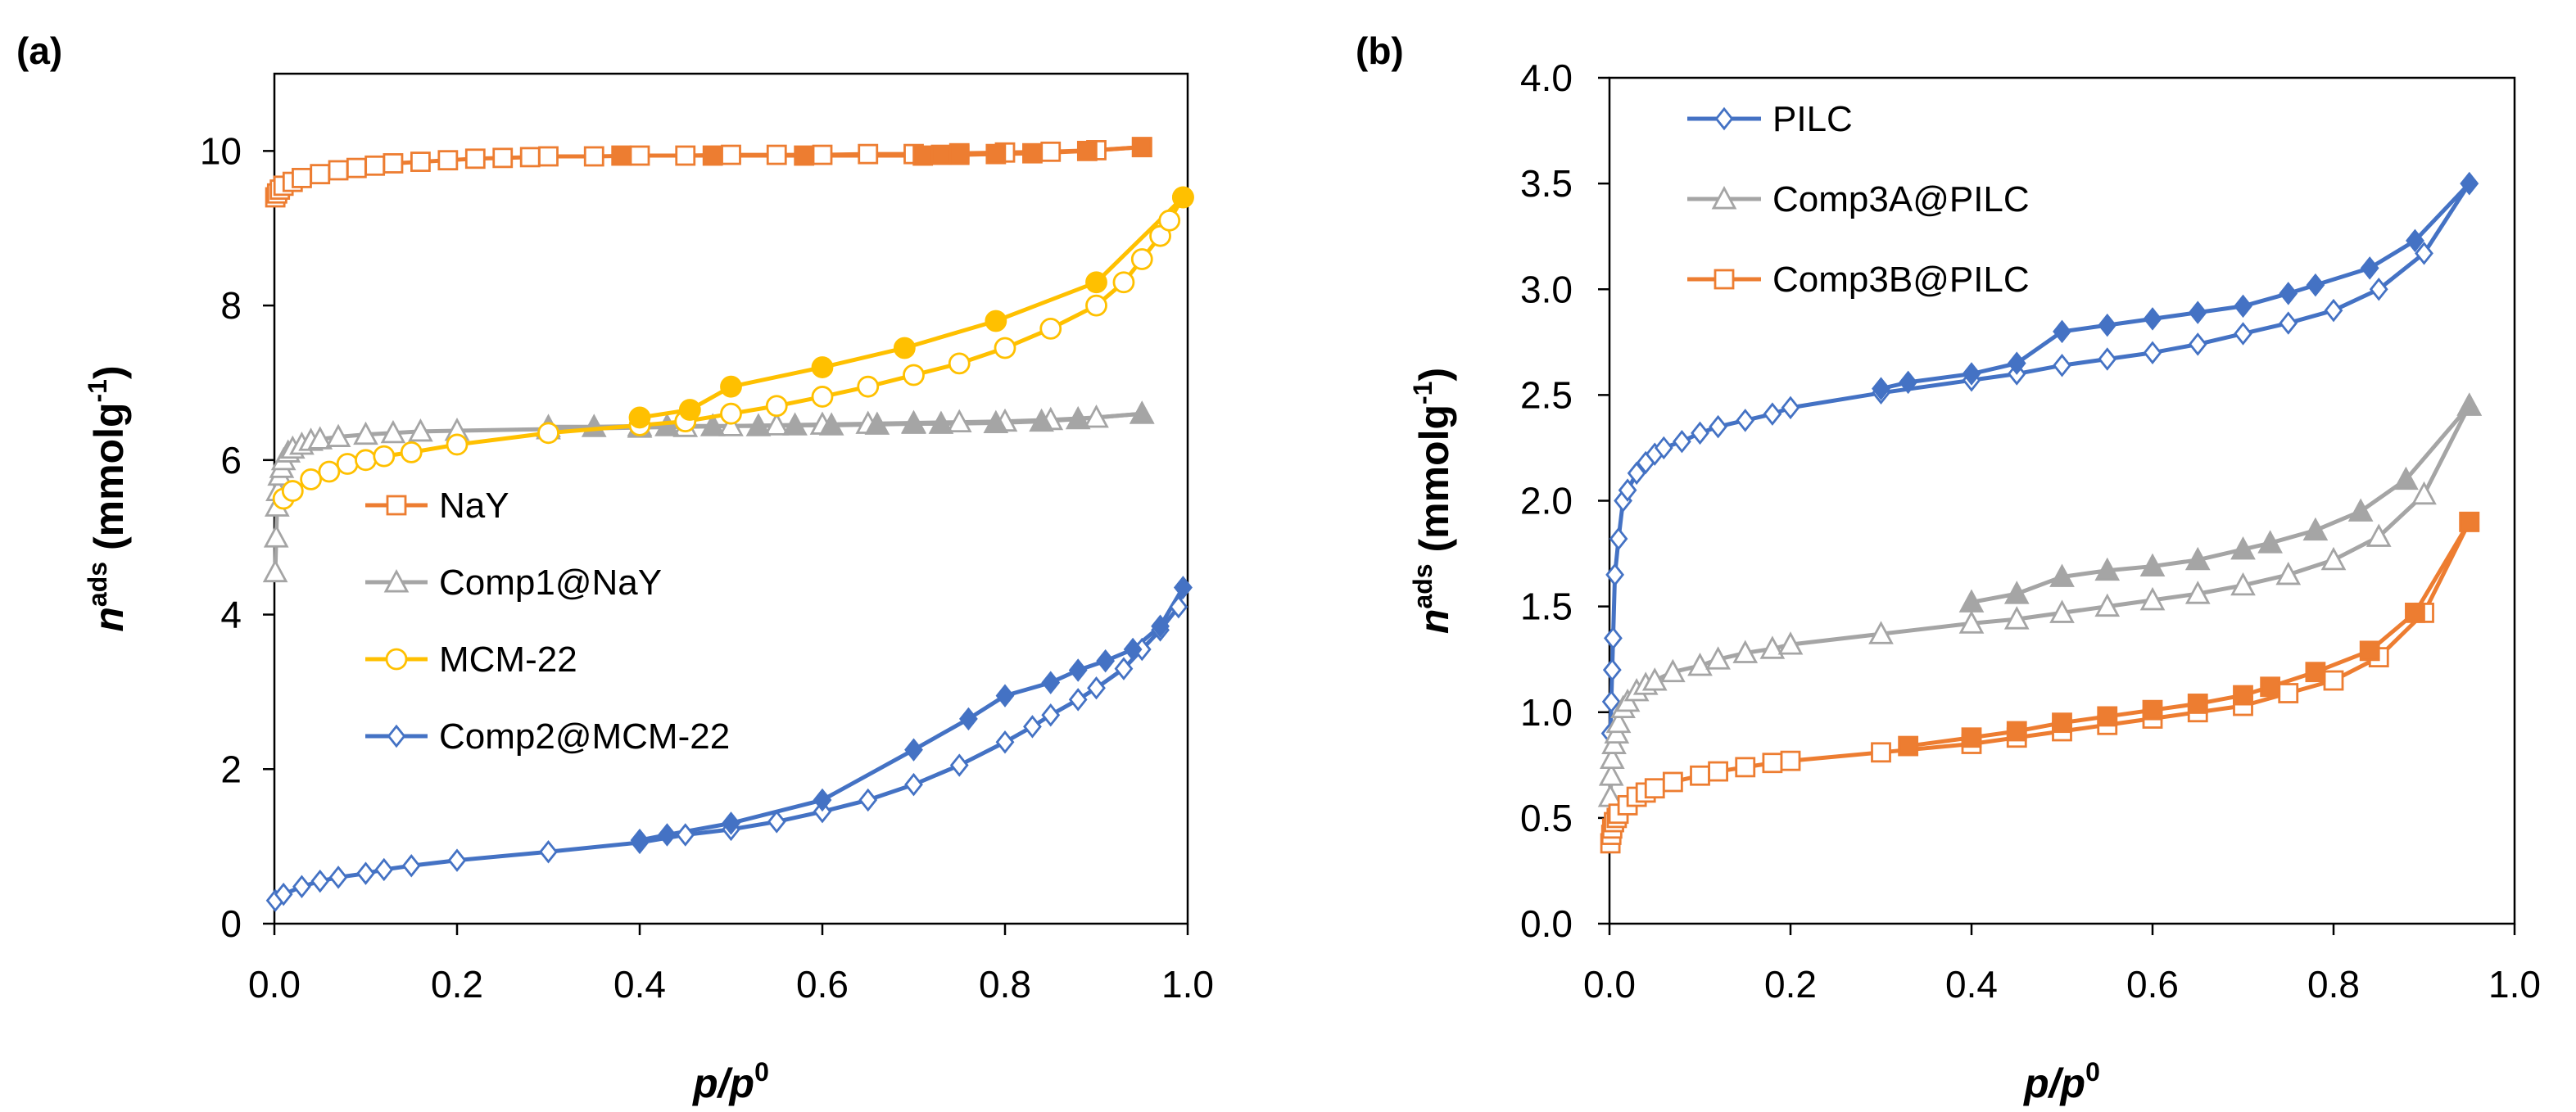  I want to click on y-tick-label: 0.0, so click(1546, 923).